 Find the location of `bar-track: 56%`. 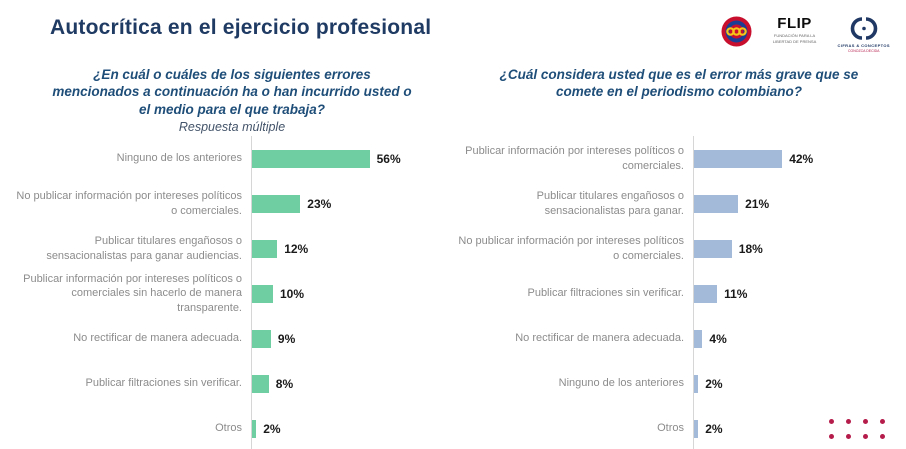

bar-track: 56% is located at coordinates (350, 158).